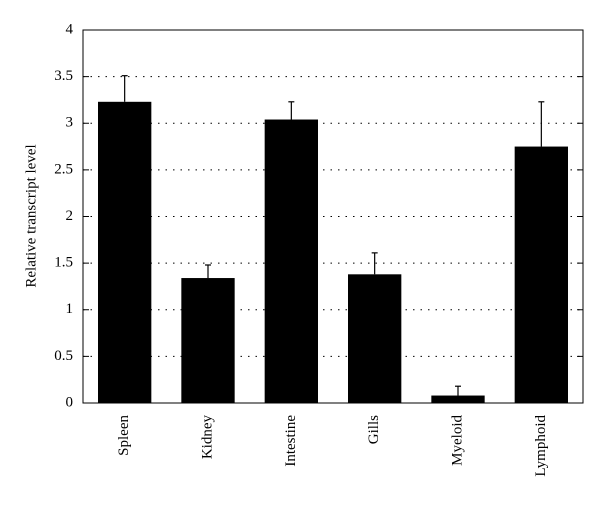  What do you see at coordinates (70, 123) in the screenshot?
I see `y-tick-label: 3` at bounding box center [70, 123].